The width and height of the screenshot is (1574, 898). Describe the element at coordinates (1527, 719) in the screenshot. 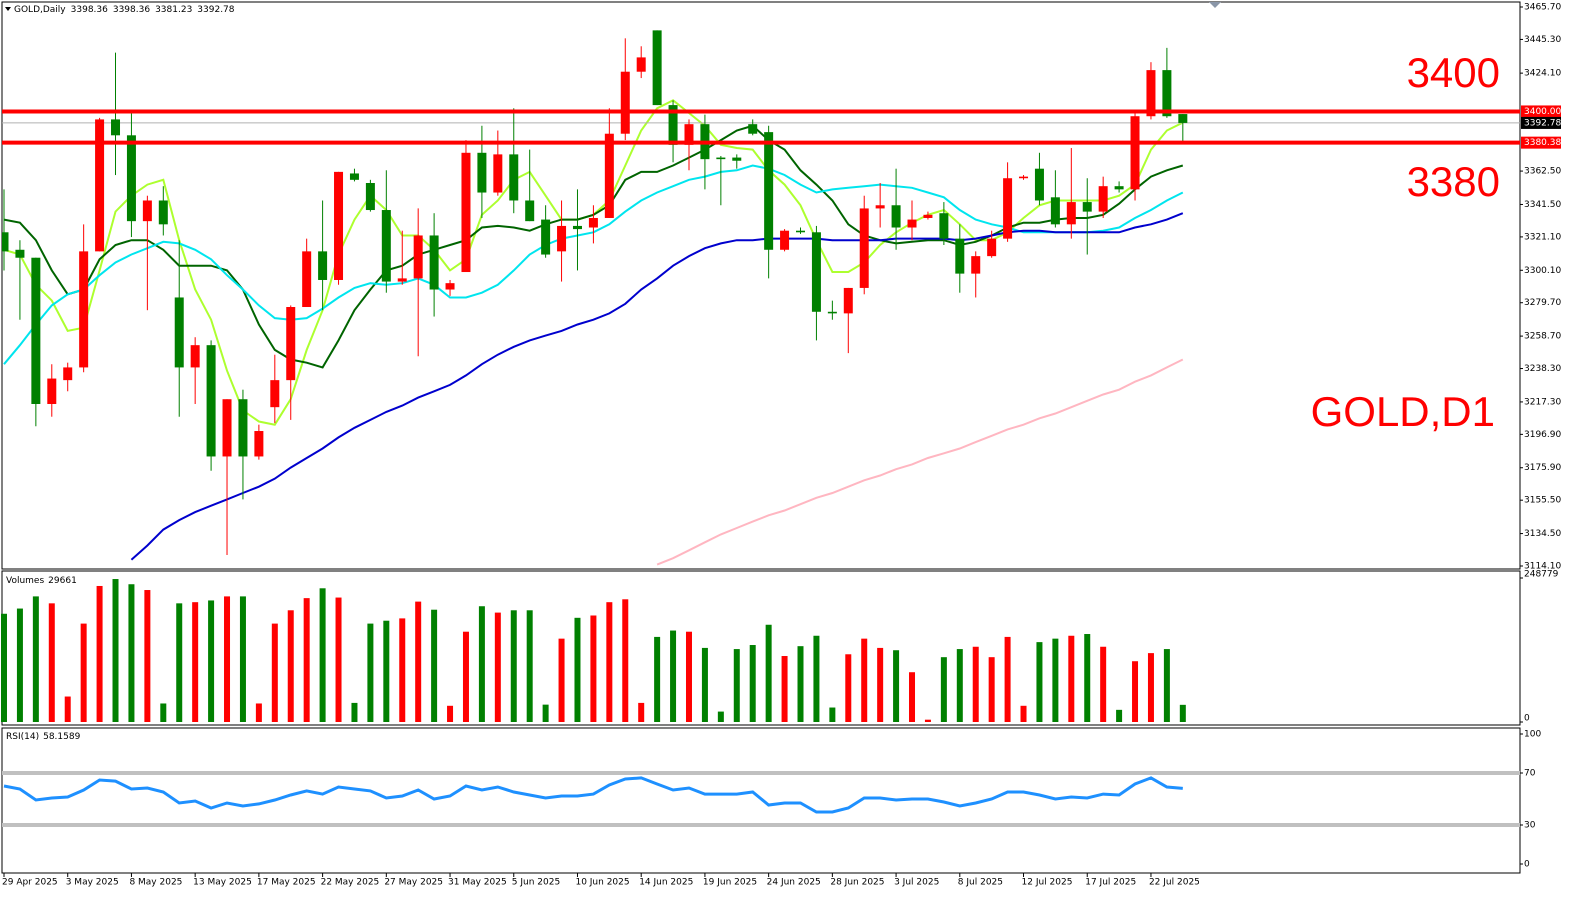

I see `y-tick-label: 0` at that location.